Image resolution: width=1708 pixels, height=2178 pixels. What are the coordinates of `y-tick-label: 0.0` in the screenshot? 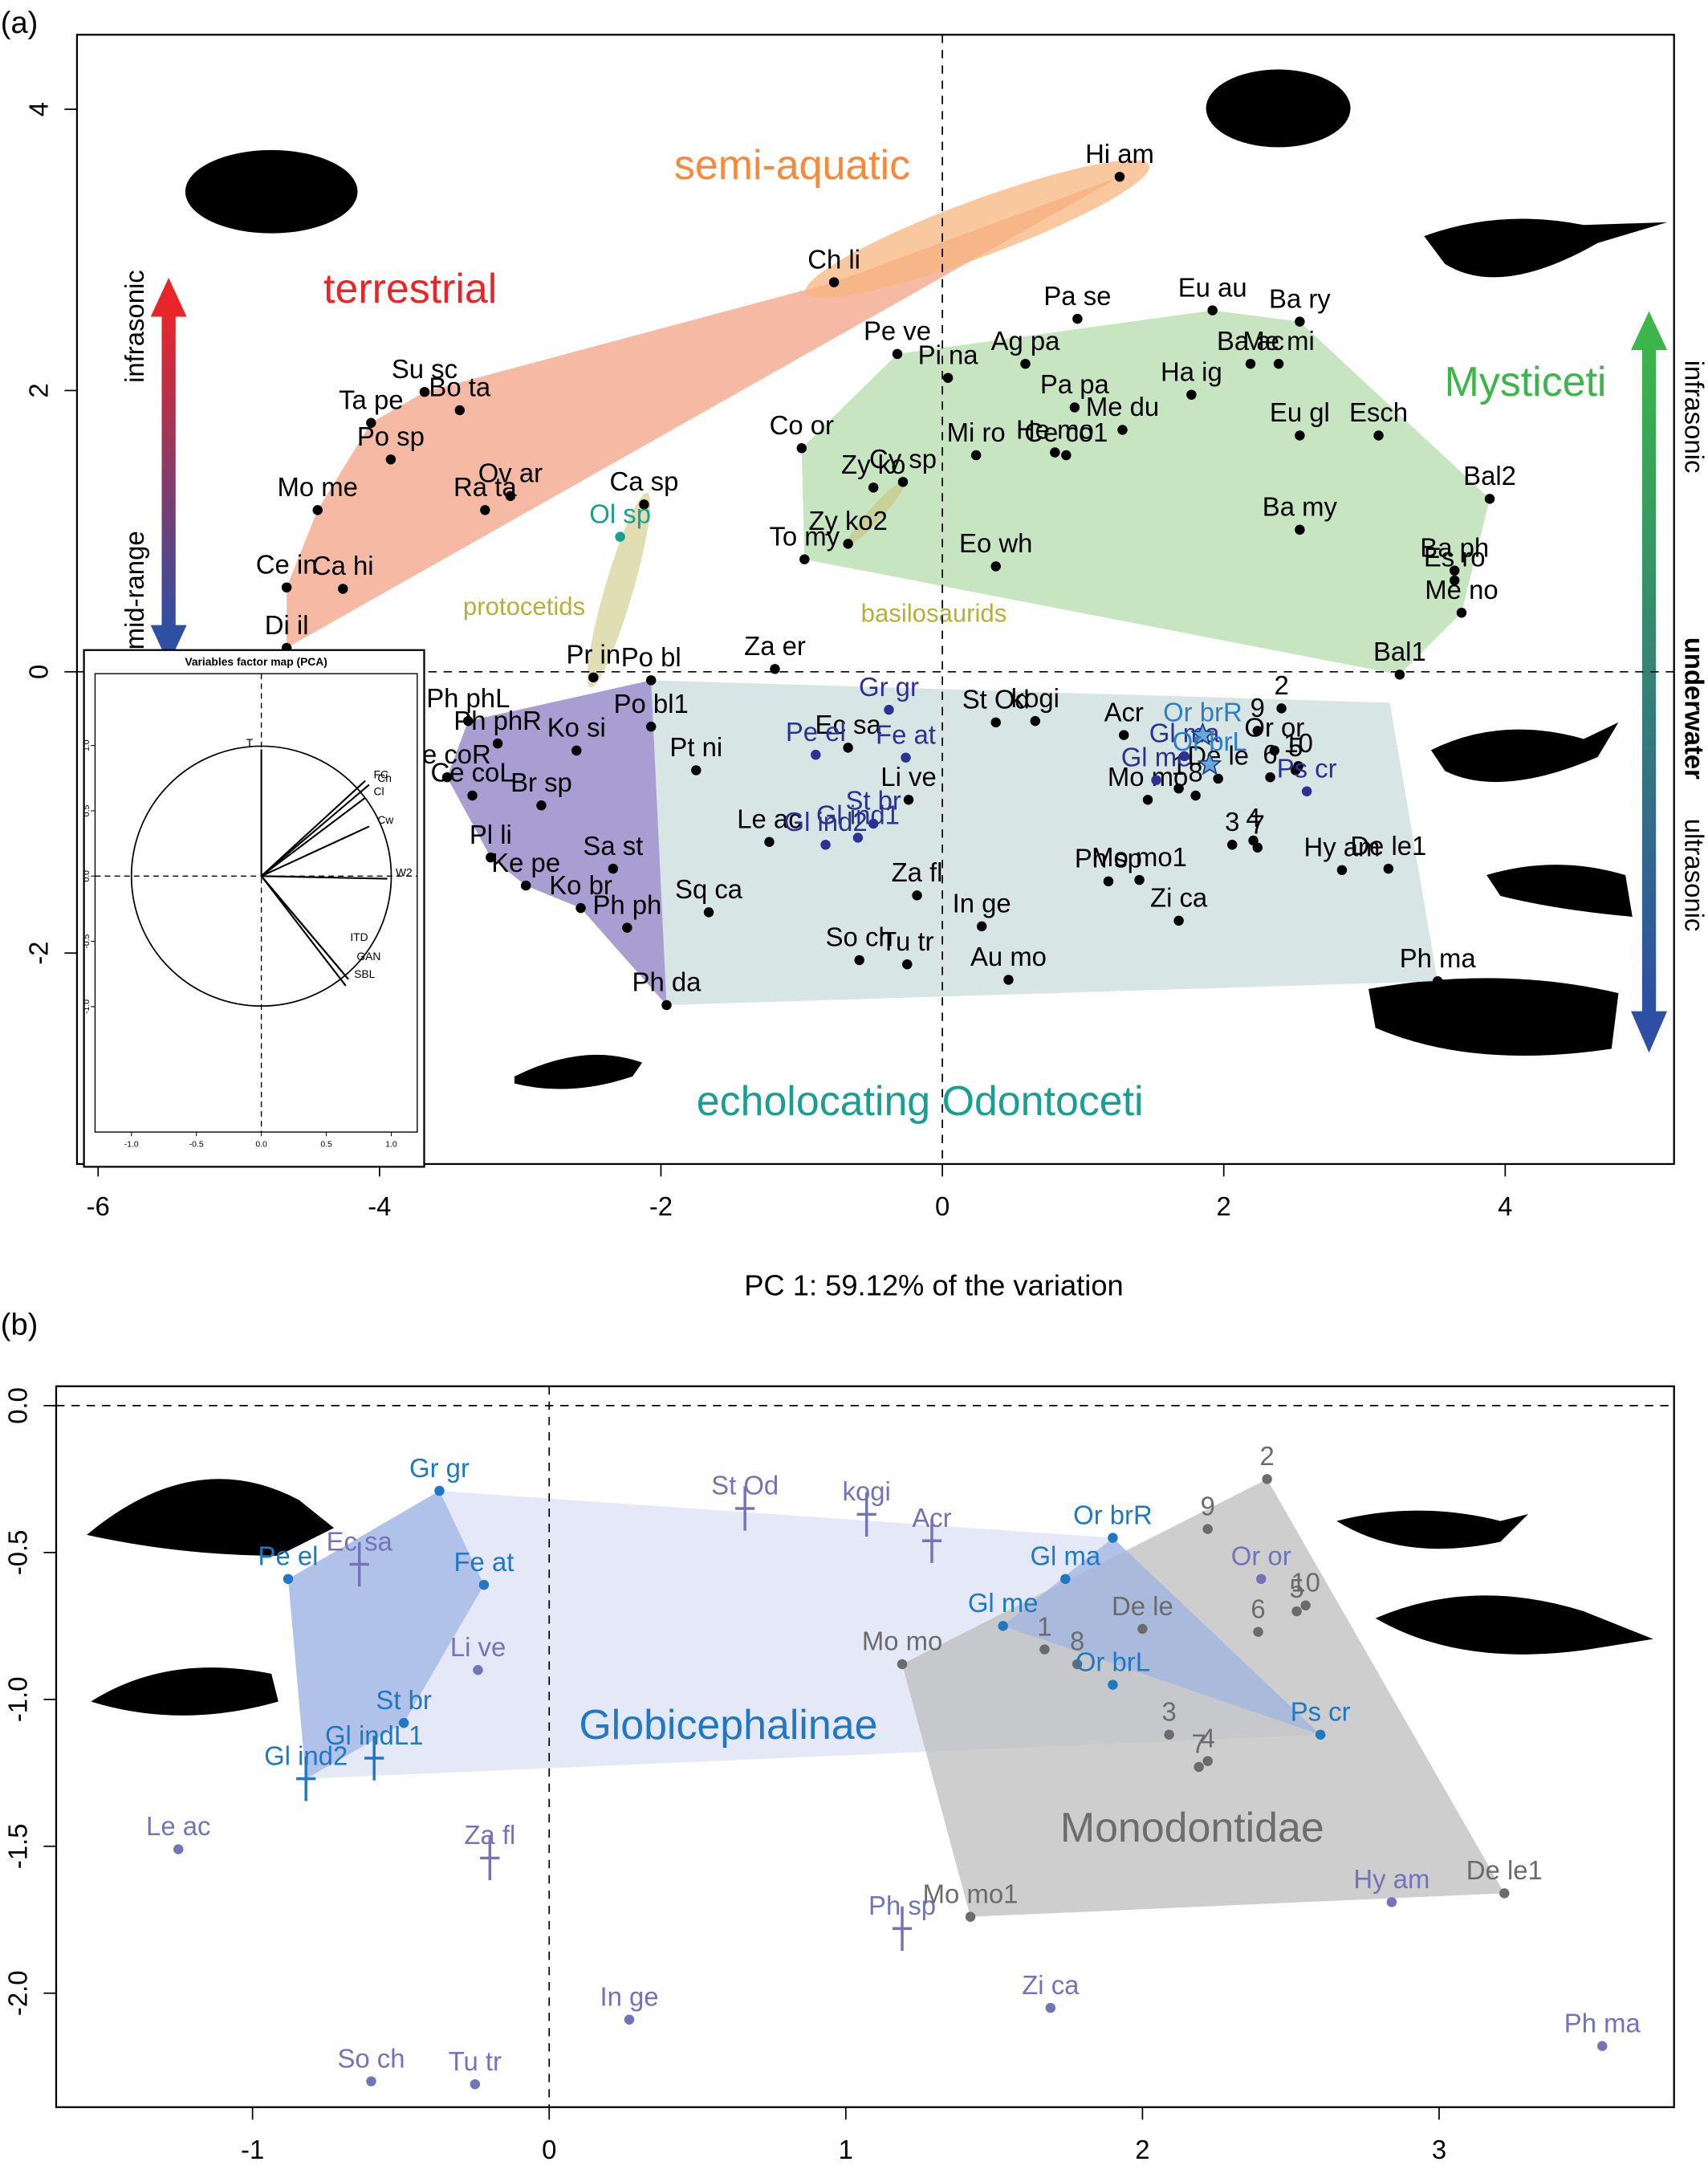 It's located at (18, 1405).